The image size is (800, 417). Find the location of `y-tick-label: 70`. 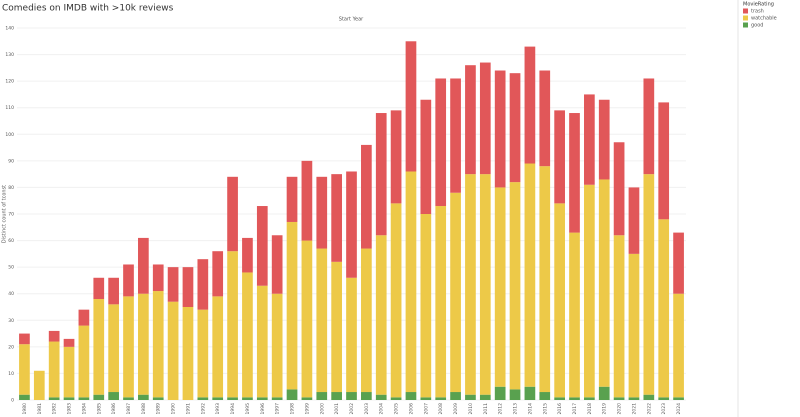

y-tick-label: 70 is located at coordinates (11, 215).